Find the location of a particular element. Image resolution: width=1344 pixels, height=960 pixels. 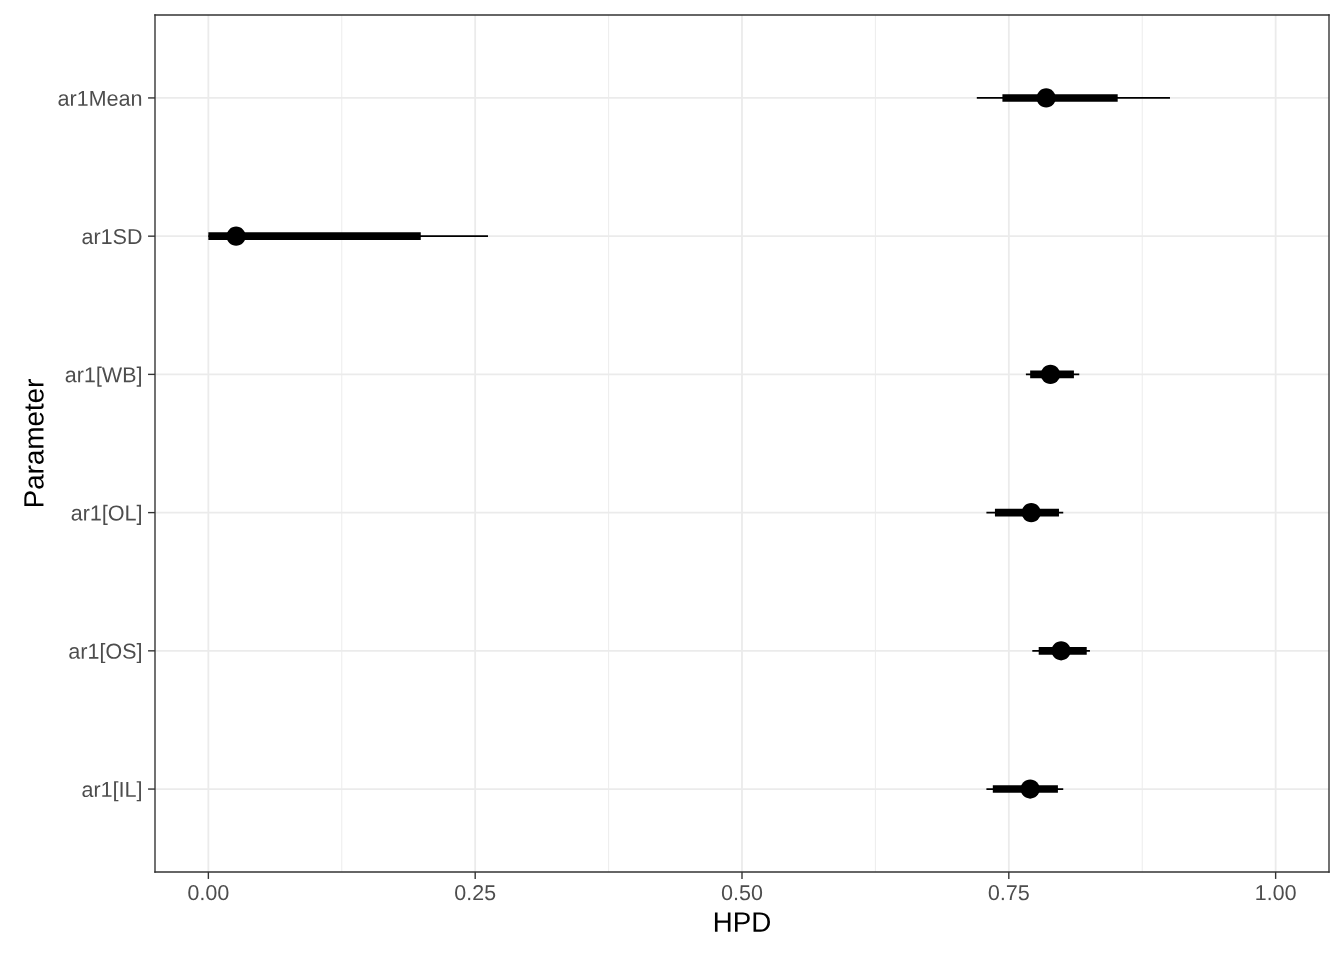

x-tick-label: 1.00 is located at coordinates (1276, 893).